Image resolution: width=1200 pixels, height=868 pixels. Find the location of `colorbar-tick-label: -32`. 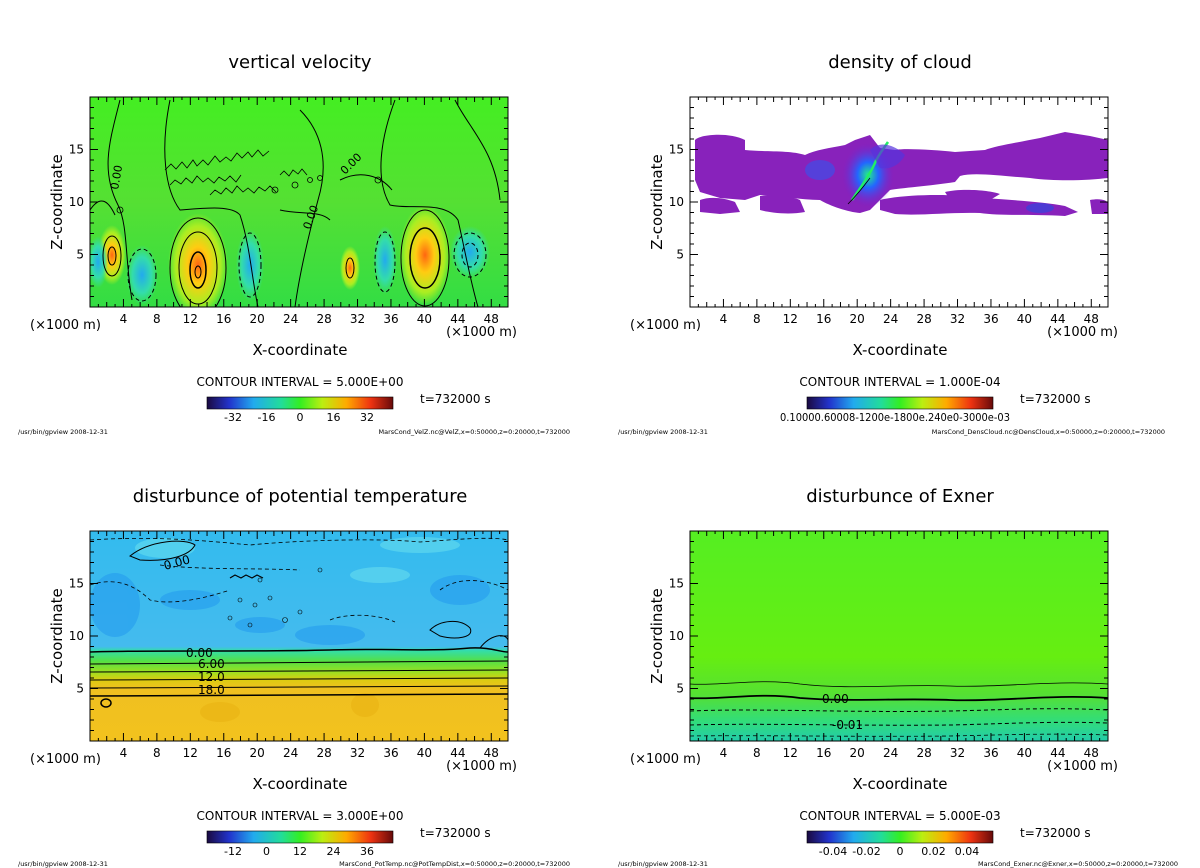

colorbar-tick-label: -32 is located at coordinates (233, 417).